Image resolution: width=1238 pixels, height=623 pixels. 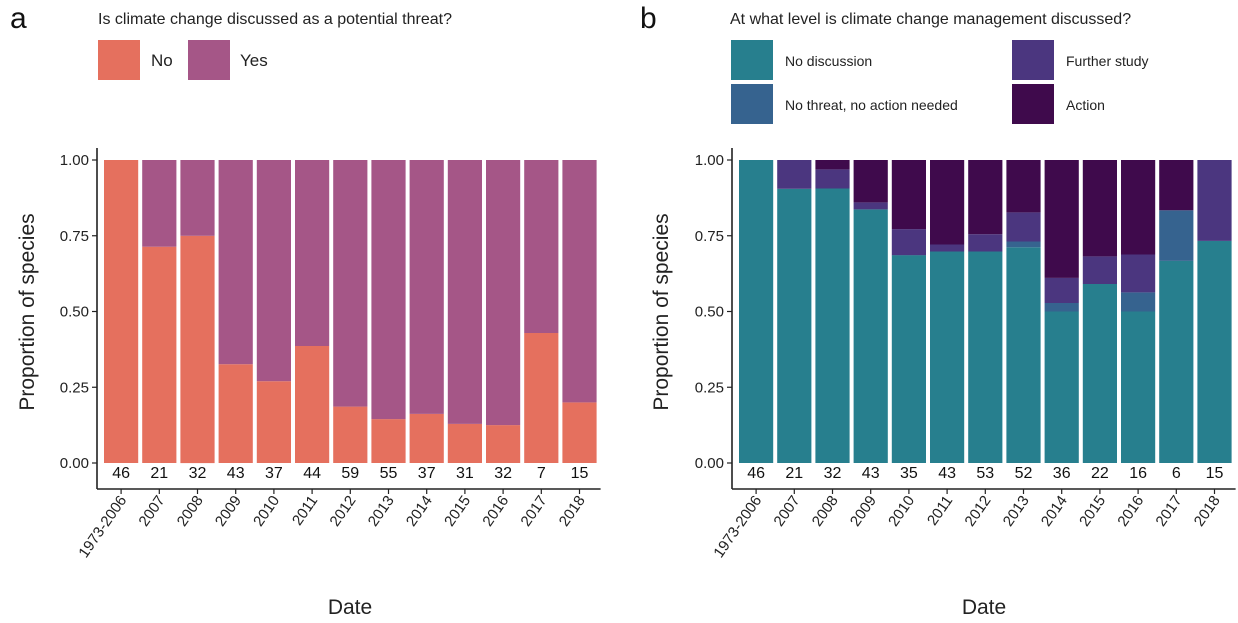 What do you see at coordinates (465, 473) in the screenshot?
I see `count-label: 31` at bounding box center [465, 473].